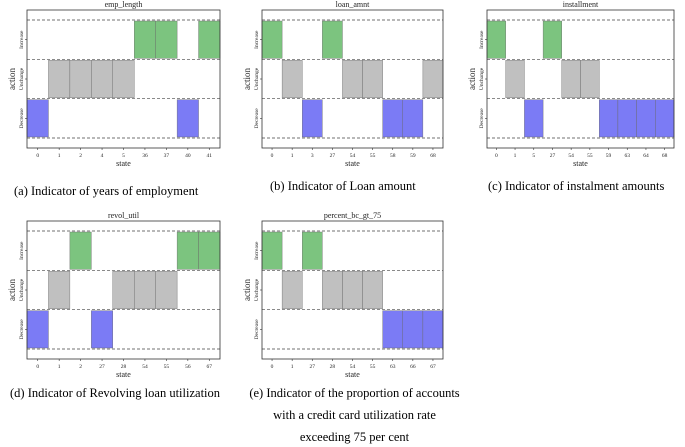 This screenshot has height=447, width=685. Describe the element at coordinates (581, 4) in the screenshot. I see `chart-title: installment` at that location.